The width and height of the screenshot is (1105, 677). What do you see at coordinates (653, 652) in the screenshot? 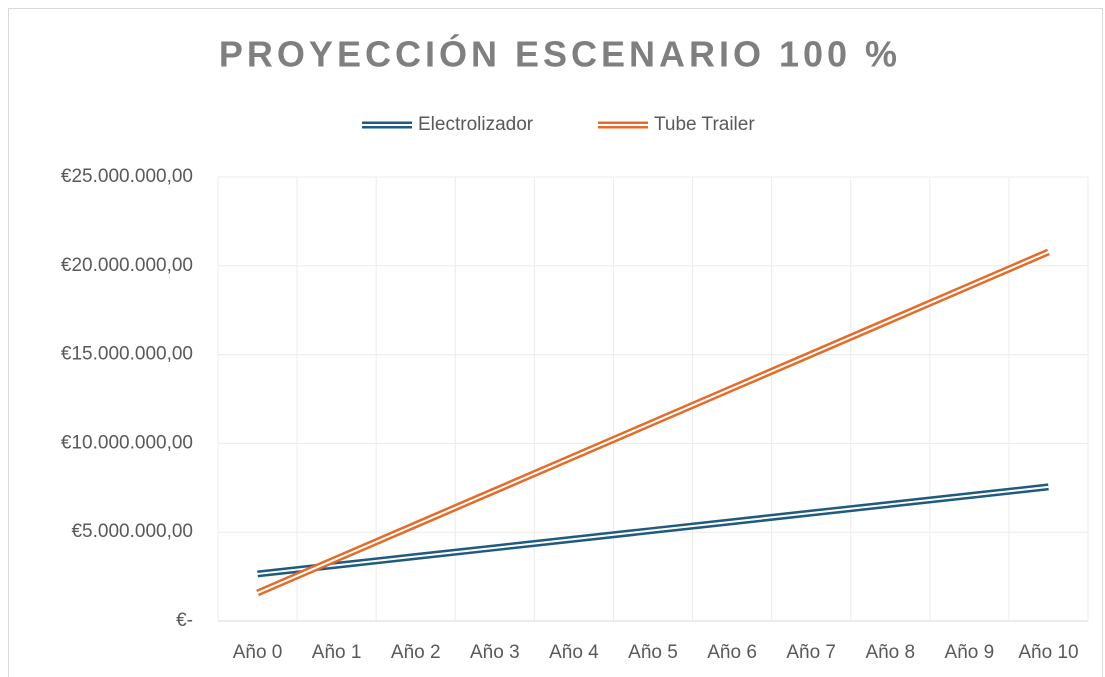
I see `x-tick-label: Año 5` at bounding box center [653, 652].